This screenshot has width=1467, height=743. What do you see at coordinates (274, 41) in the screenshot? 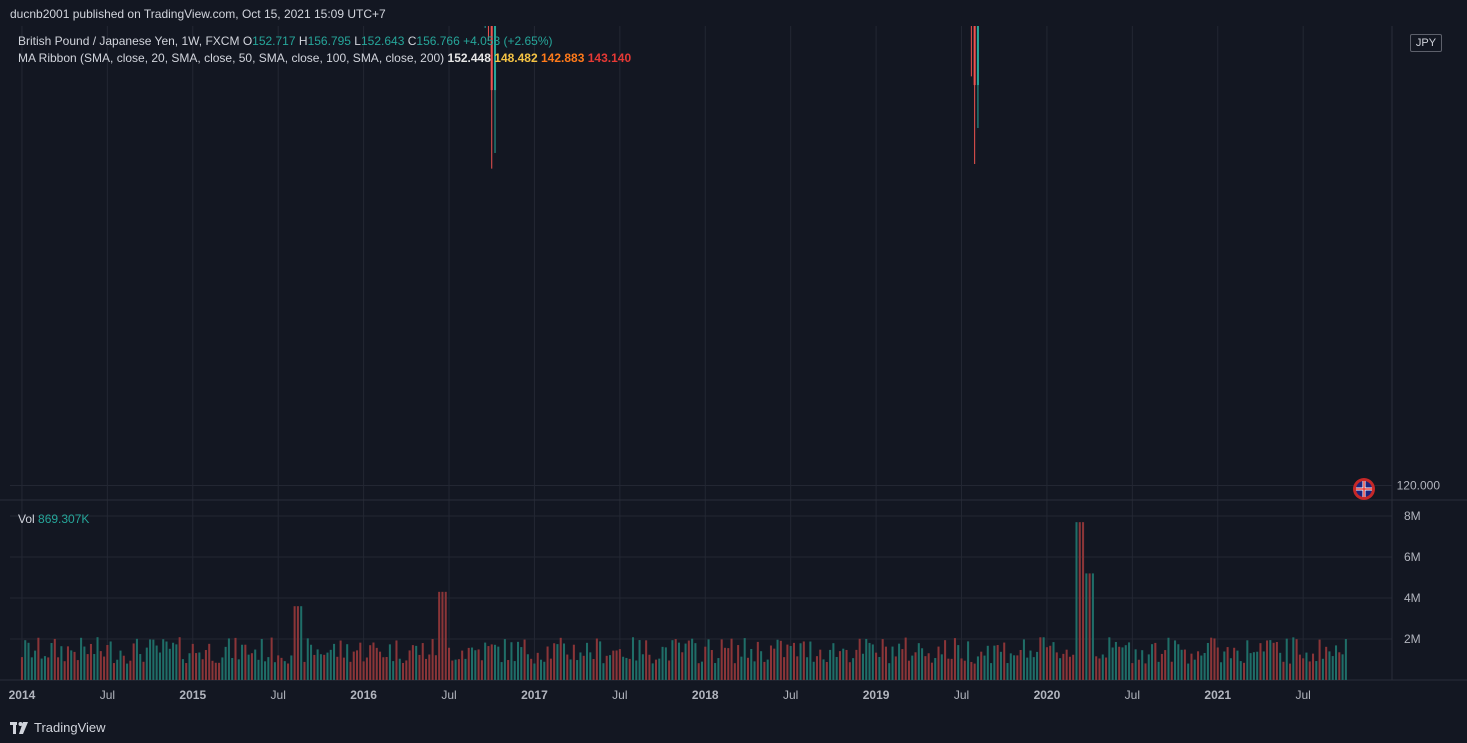
I see `open-value: 152.717` at bounding box center [274, 41].